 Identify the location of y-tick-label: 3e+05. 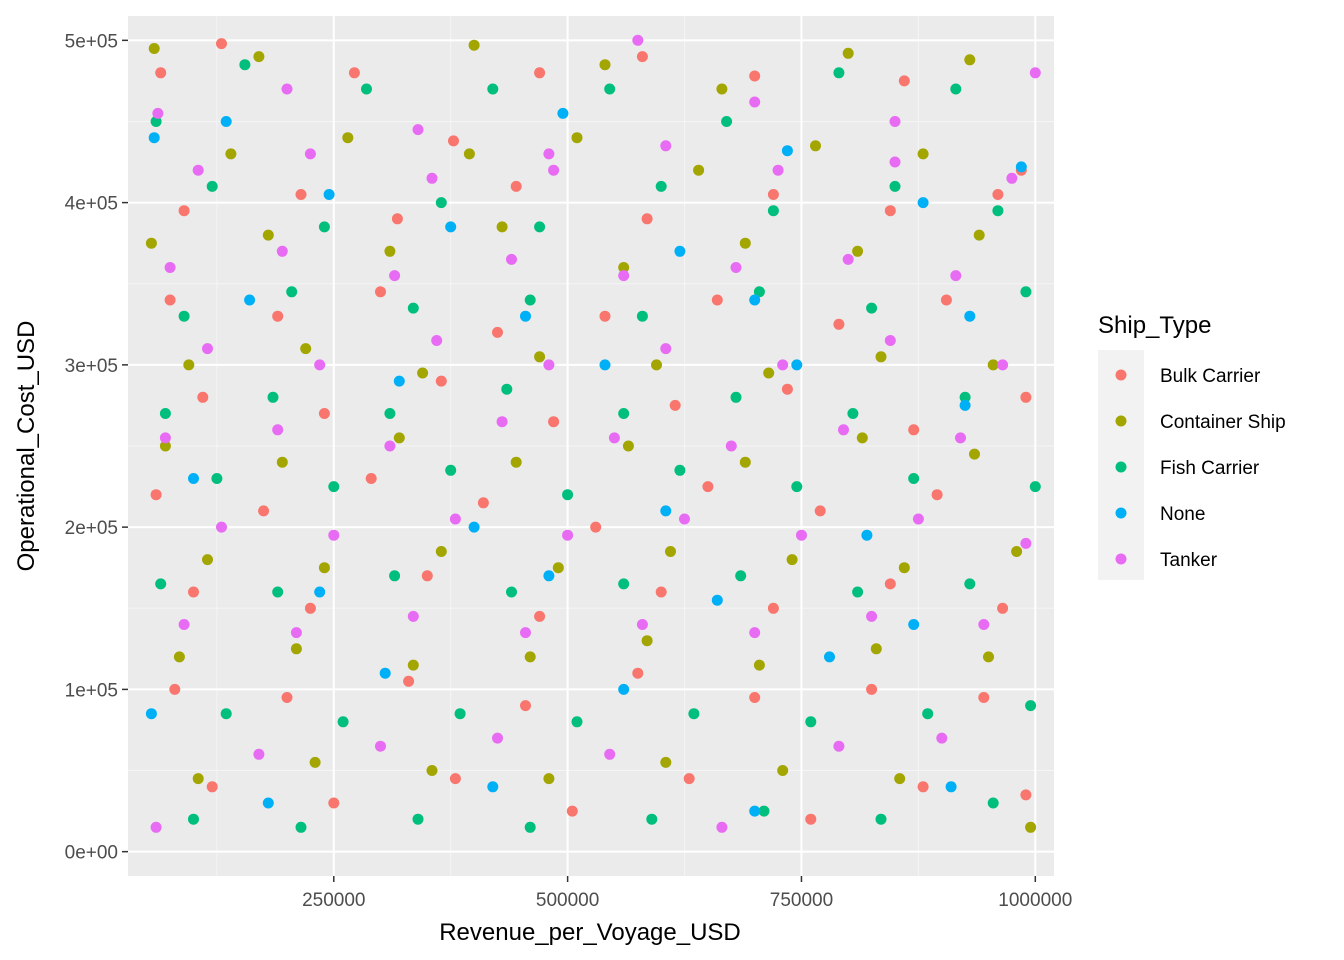
(91, 366).